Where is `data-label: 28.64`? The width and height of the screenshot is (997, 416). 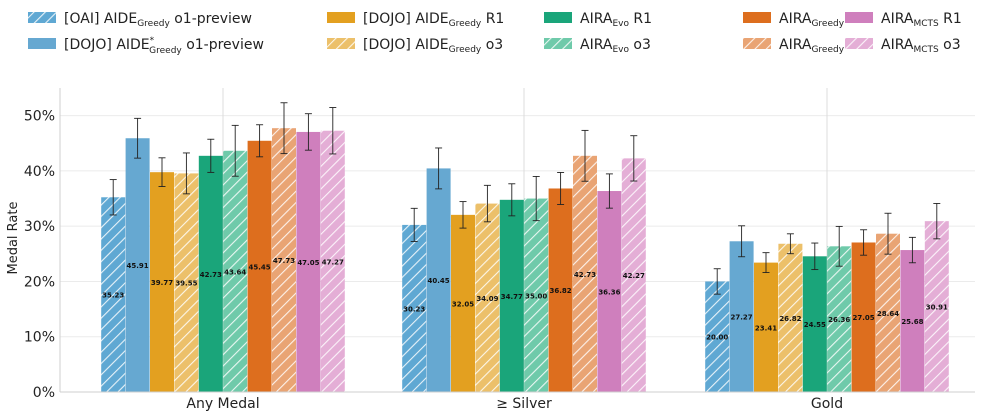 data-label: 28.64 is located at coordinates (888, 314).